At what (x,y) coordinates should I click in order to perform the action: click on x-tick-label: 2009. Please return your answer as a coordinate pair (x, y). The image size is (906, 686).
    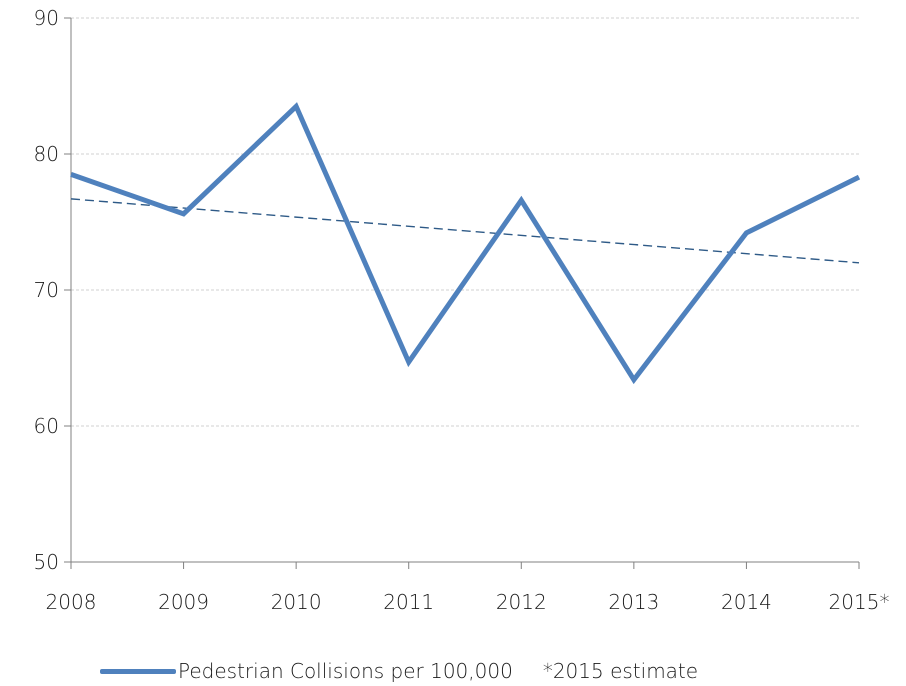
    Looking at the image, I should click on (183, 602).